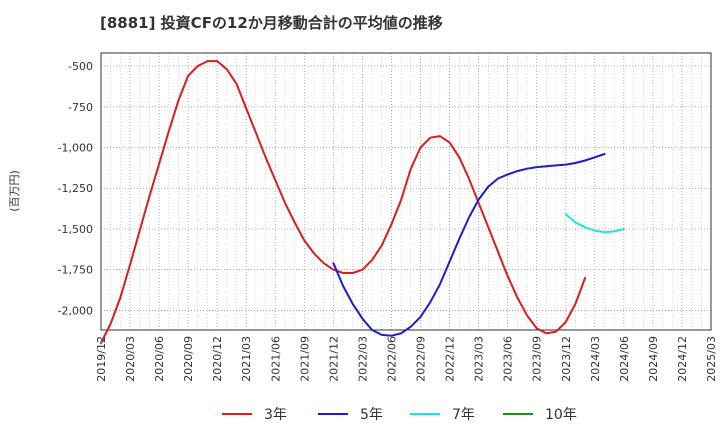 The image size is (720, 440). I want to click on x-tick-label: 2020/06, so click(159, 359).